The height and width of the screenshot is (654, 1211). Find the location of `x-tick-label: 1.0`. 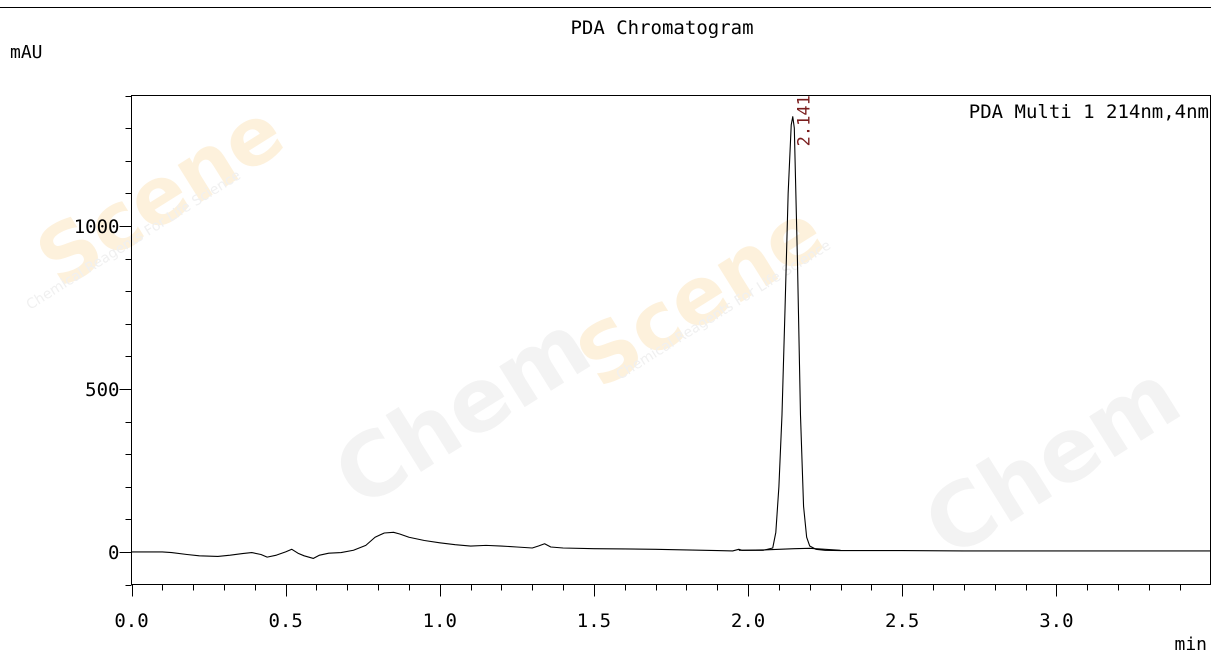

x-tick-label: 1.0 is located at coordinates (440, 621).